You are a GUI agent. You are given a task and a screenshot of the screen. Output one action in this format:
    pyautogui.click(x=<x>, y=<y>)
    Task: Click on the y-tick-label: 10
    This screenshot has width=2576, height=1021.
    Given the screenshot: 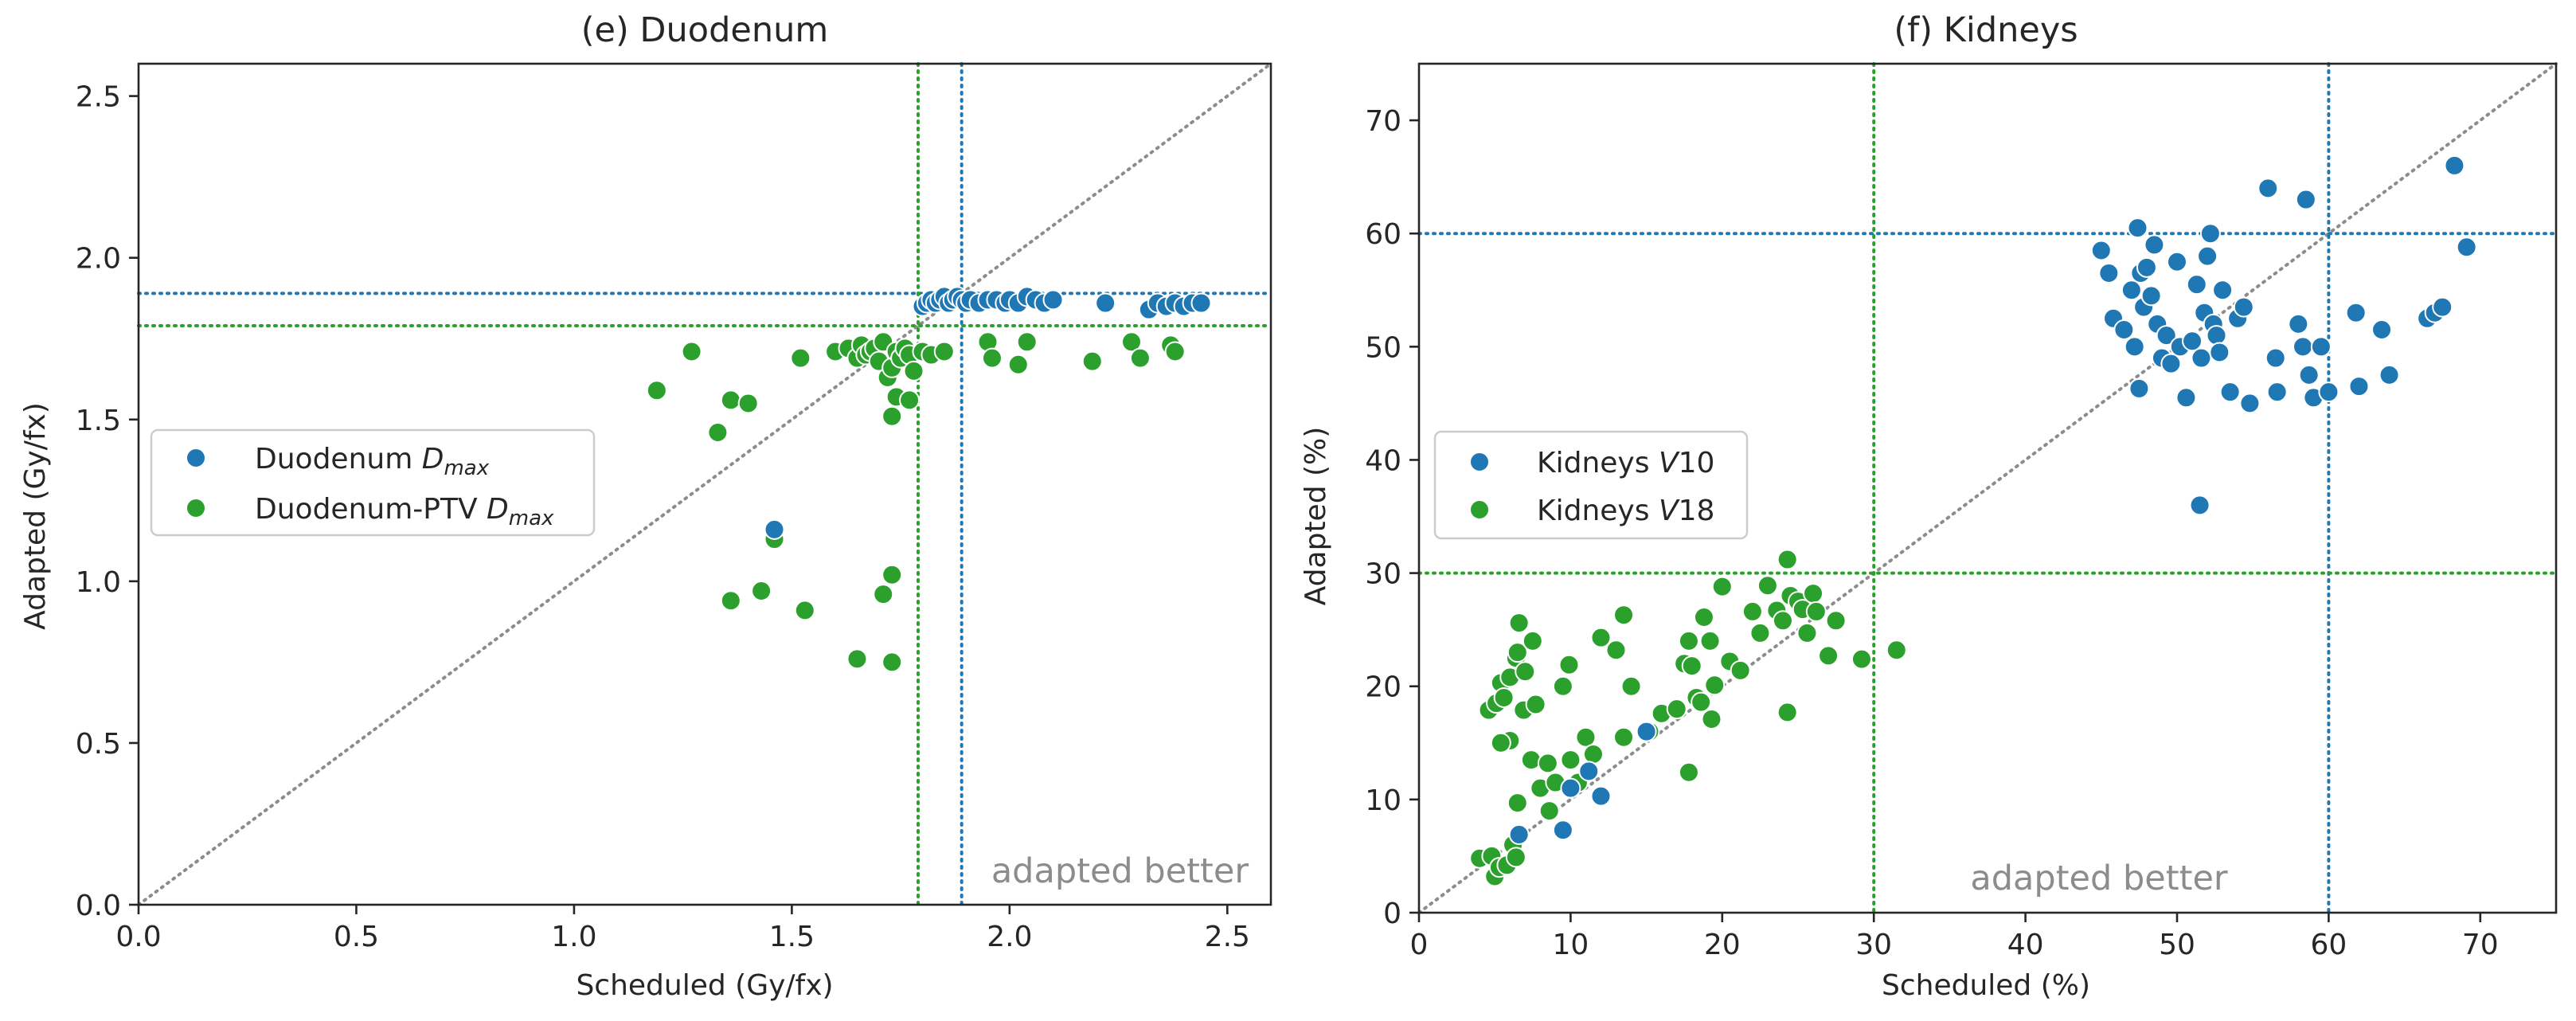 What is the action you would take?
    pyautogui.click(x=1383, y=800)
    